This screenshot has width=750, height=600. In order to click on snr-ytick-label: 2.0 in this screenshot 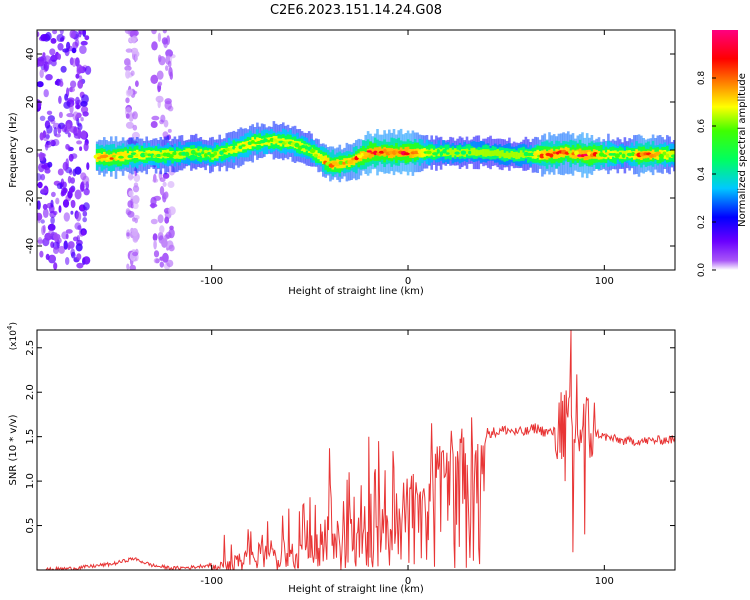, I will do `click(30, 392)`.